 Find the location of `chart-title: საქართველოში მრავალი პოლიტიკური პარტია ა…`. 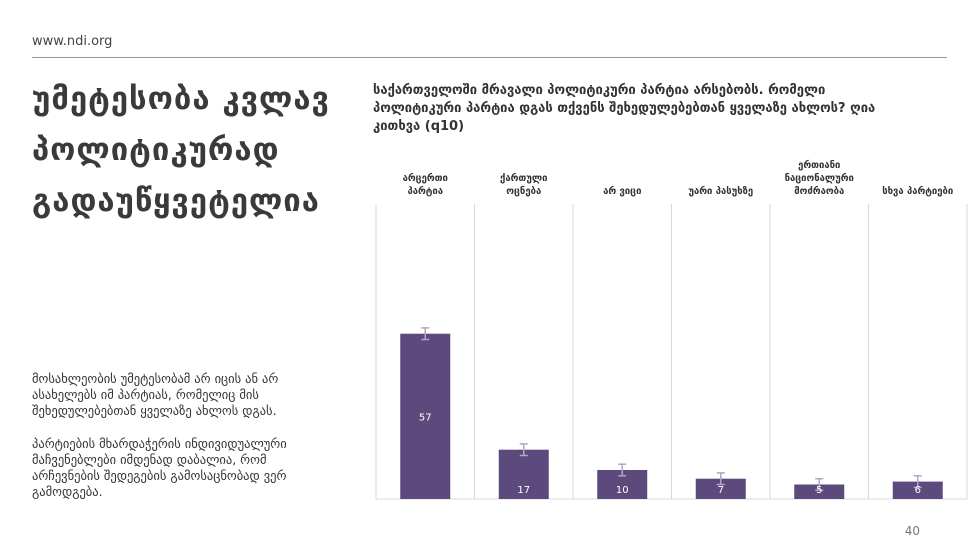

chart-title: საქართველოში მრავალი პოლიტიკური პარტია ა… is located at coordinates (624, 108).